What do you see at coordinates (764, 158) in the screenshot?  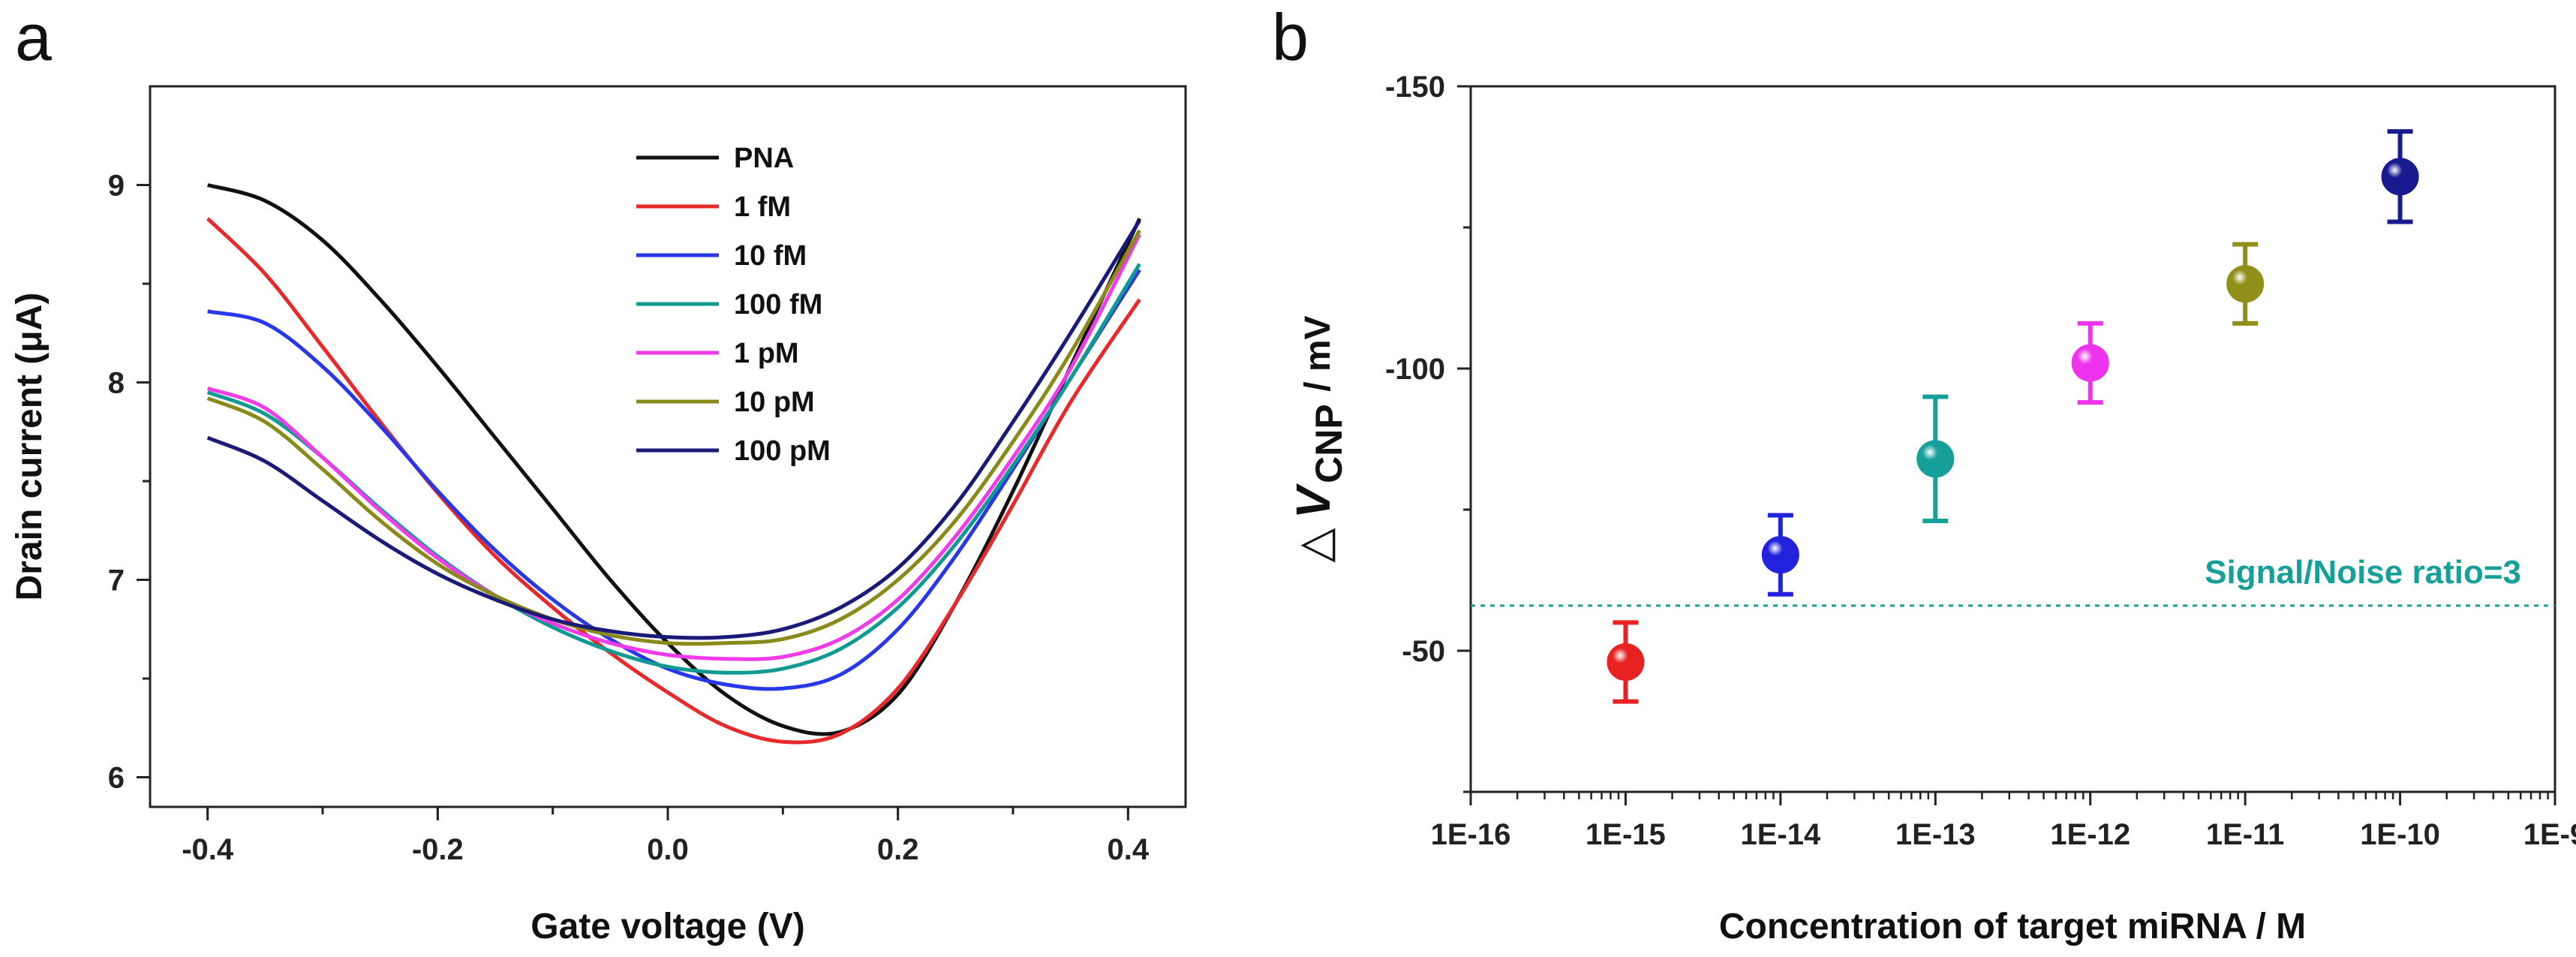 I see `legend-label: PNA` at bounding box center [764, 158].